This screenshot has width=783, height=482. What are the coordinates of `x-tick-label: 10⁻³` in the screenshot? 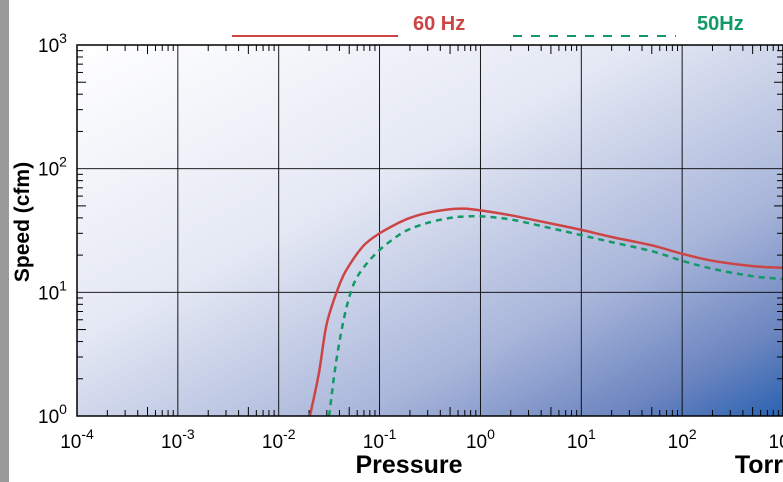 It's located at (178, 439).